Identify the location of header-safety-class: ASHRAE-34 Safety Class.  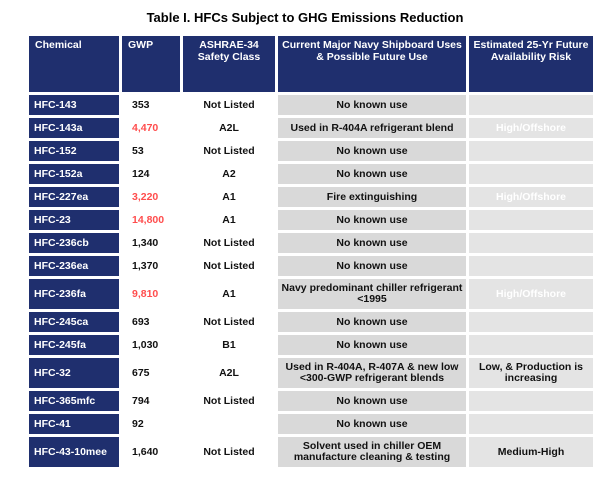
(229, 64).